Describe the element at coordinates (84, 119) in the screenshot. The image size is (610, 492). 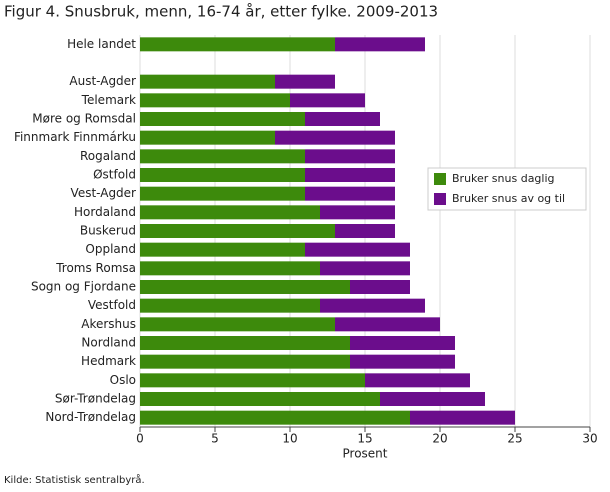
I see `y-tick-label: Møre og Romsdal` at that location.